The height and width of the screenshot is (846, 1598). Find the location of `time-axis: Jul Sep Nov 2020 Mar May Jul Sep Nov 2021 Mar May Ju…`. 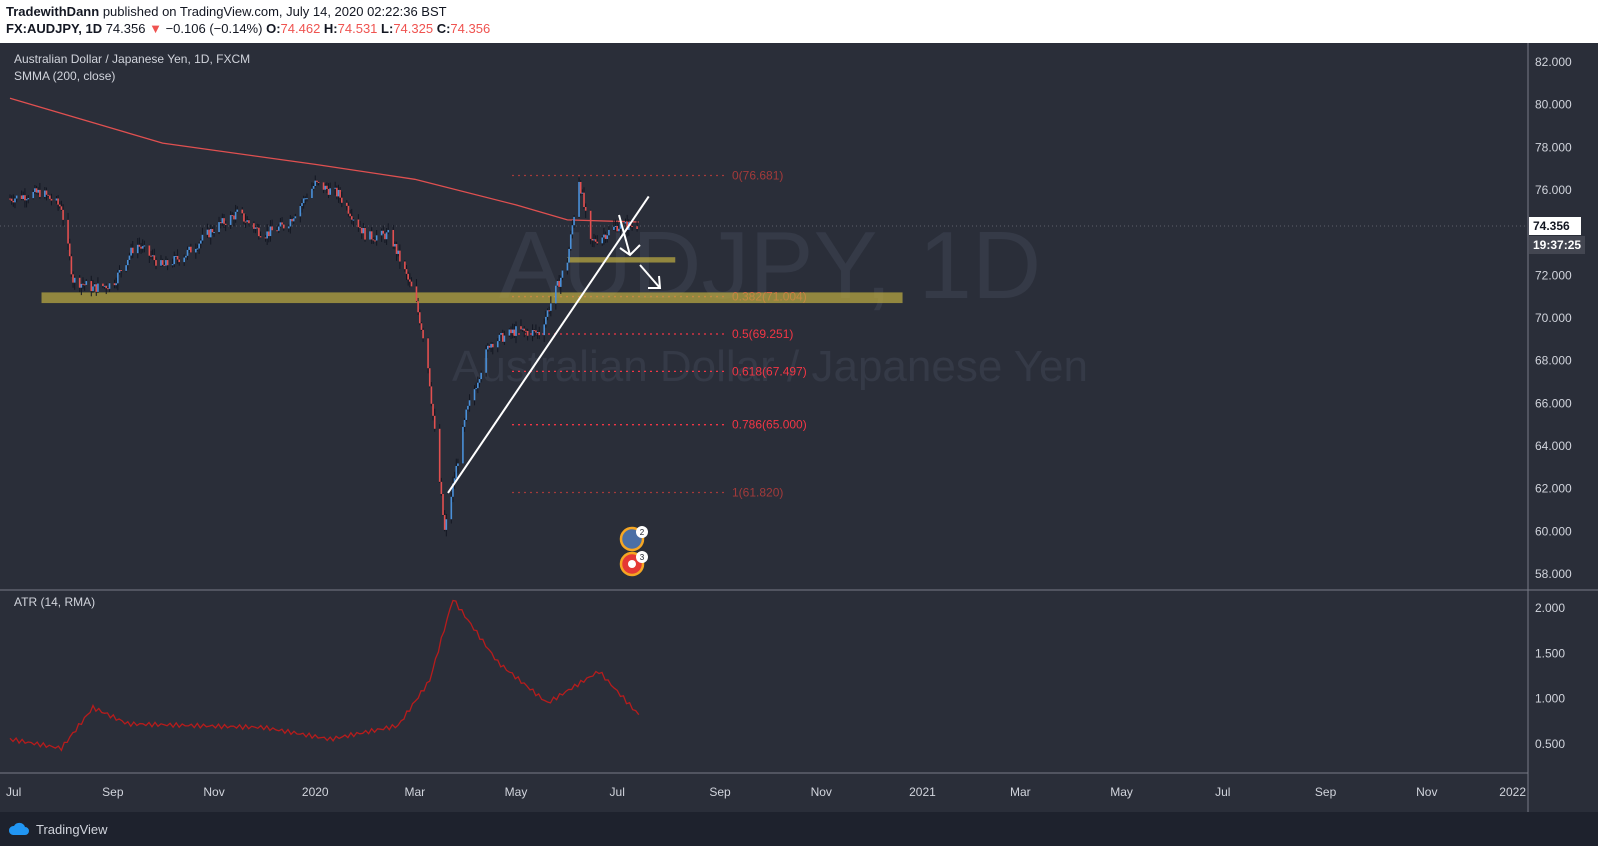

time-axis: Jul Sep Nov 2020 Mar May Jul Sep Nov 2021 Mar May Ju… is located at coordinates (766, 792).